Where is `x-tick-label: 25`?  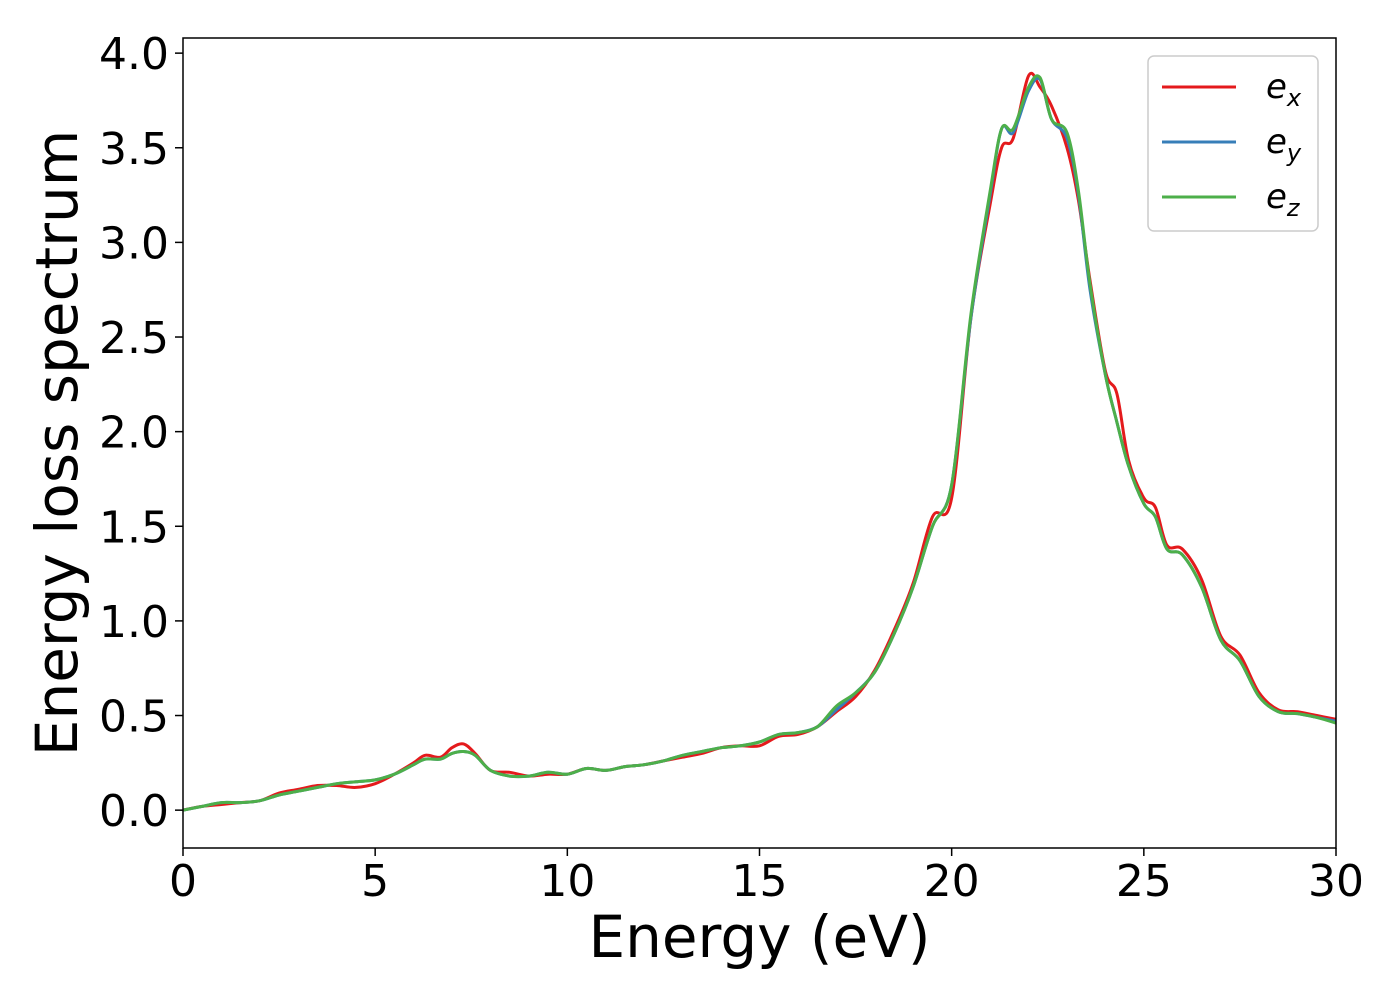
x-tick-label: 25 is located at coordinates (1144, 881).